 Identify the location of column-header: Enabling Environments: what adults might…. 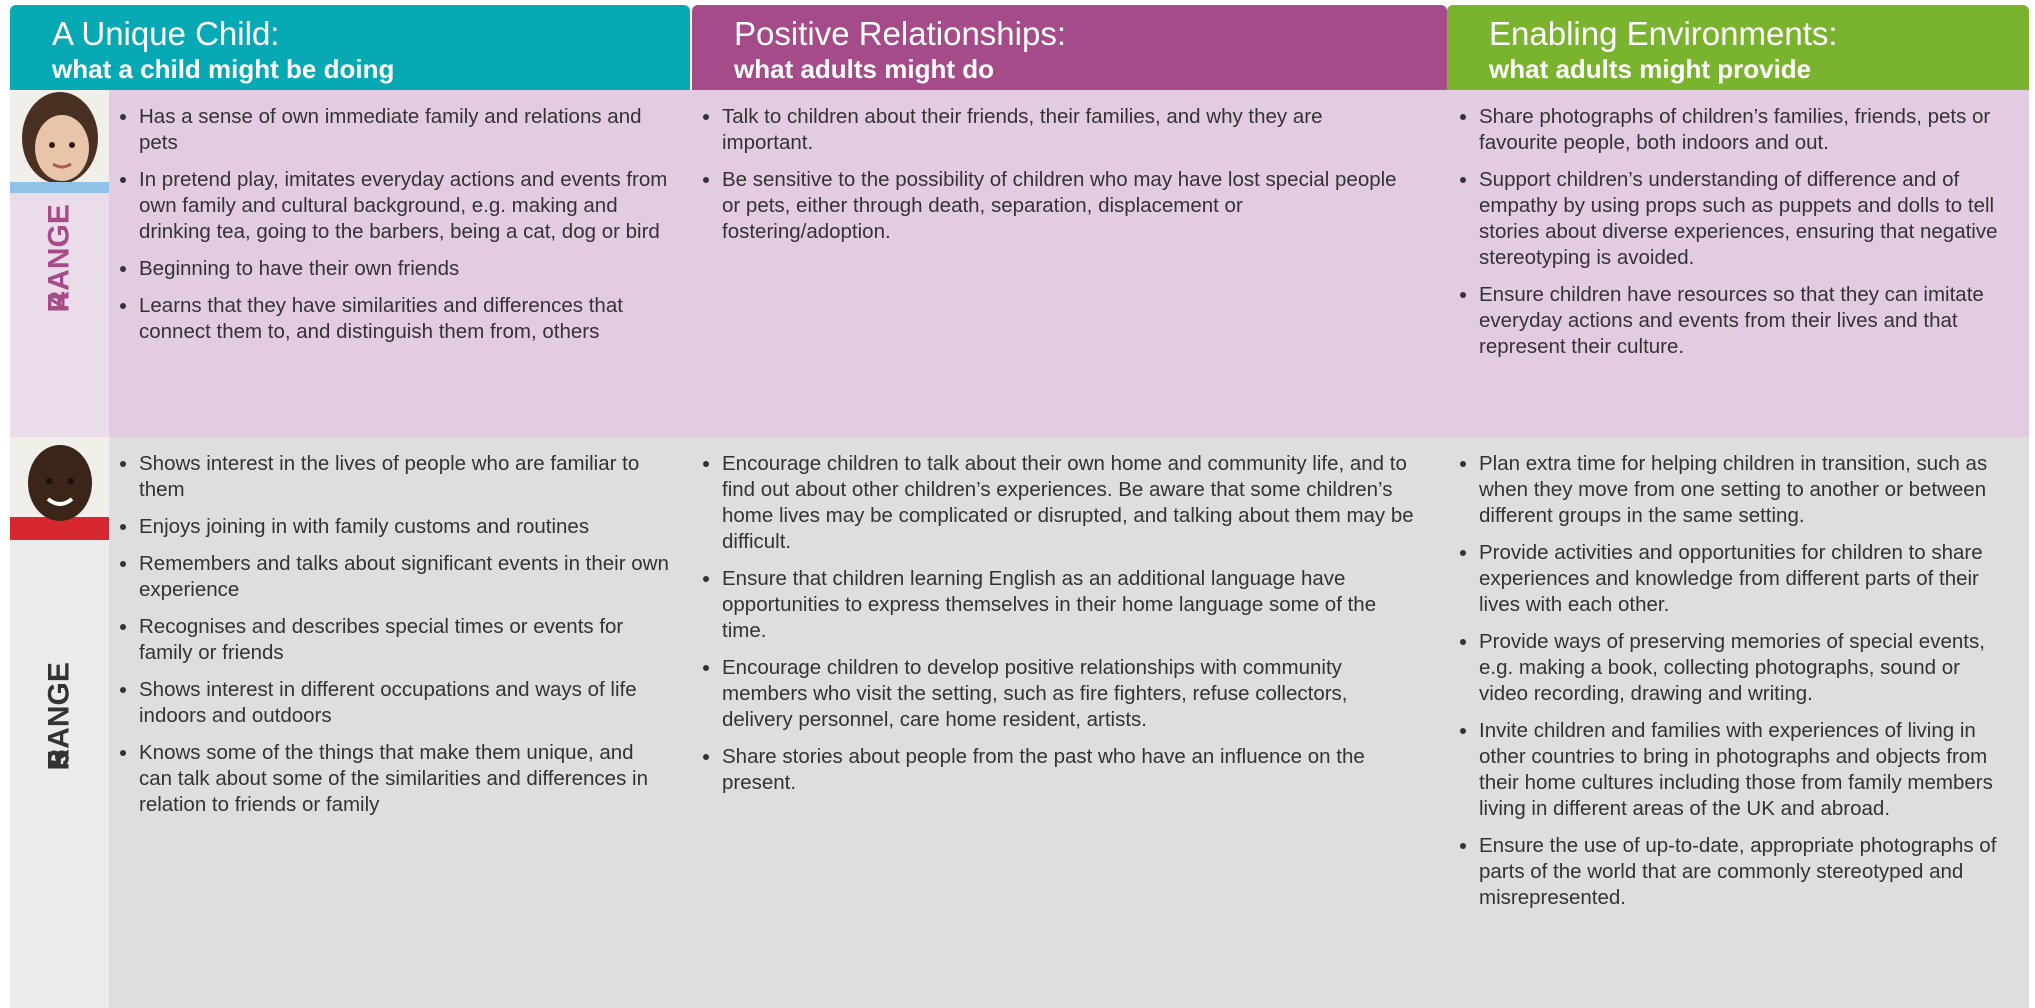
(1738, 47).